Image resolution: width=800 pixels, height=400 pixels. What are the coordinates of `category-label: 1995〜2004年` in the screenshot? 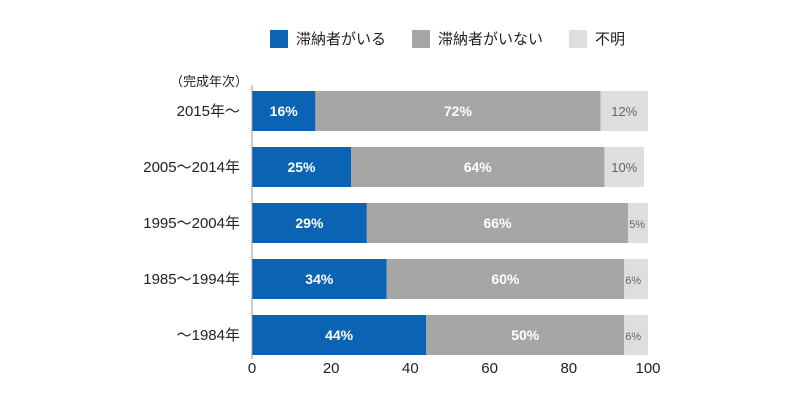 It's located at (191, 223).